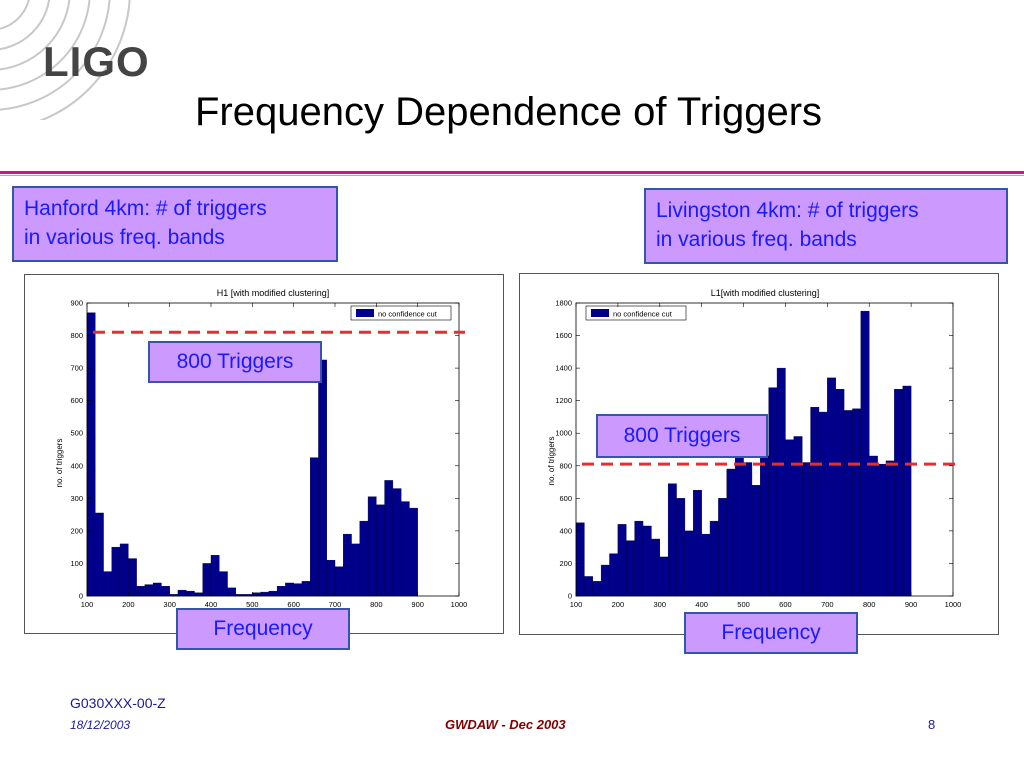 Image resolution: width=1024 pixels, height=768 pixels. I want to click on livingston-800-triggers-label: 800 Triggers, so click(682, 436).